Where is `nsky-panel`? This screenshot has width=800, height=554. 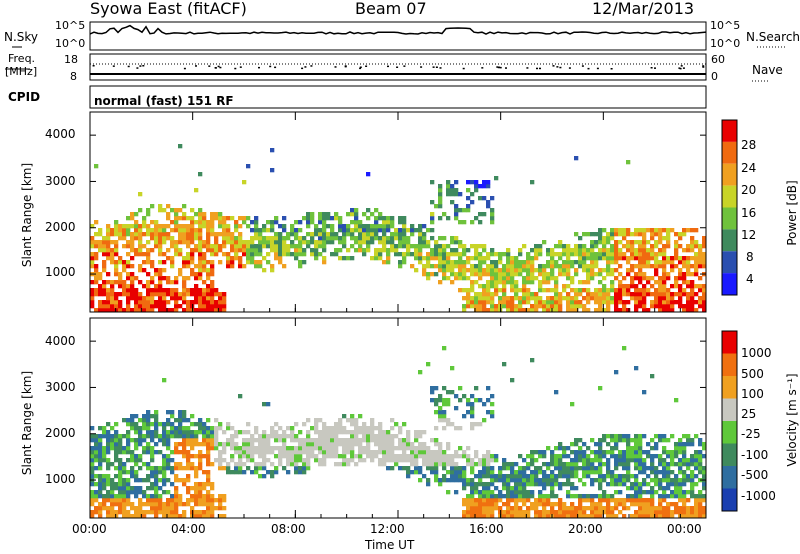
nsky-panel is located at coordinates (398, 36).